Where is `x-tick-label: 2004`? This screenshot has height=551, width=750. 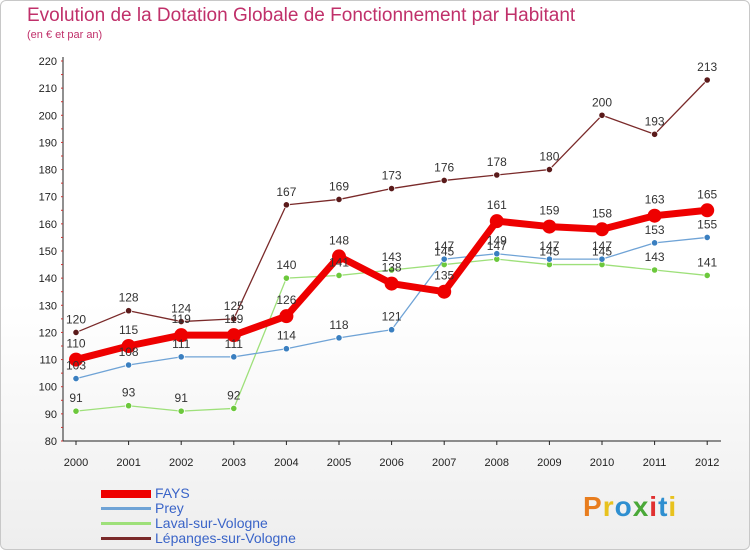
x-tick-label: 2004 is located at coordinates (286, 463).